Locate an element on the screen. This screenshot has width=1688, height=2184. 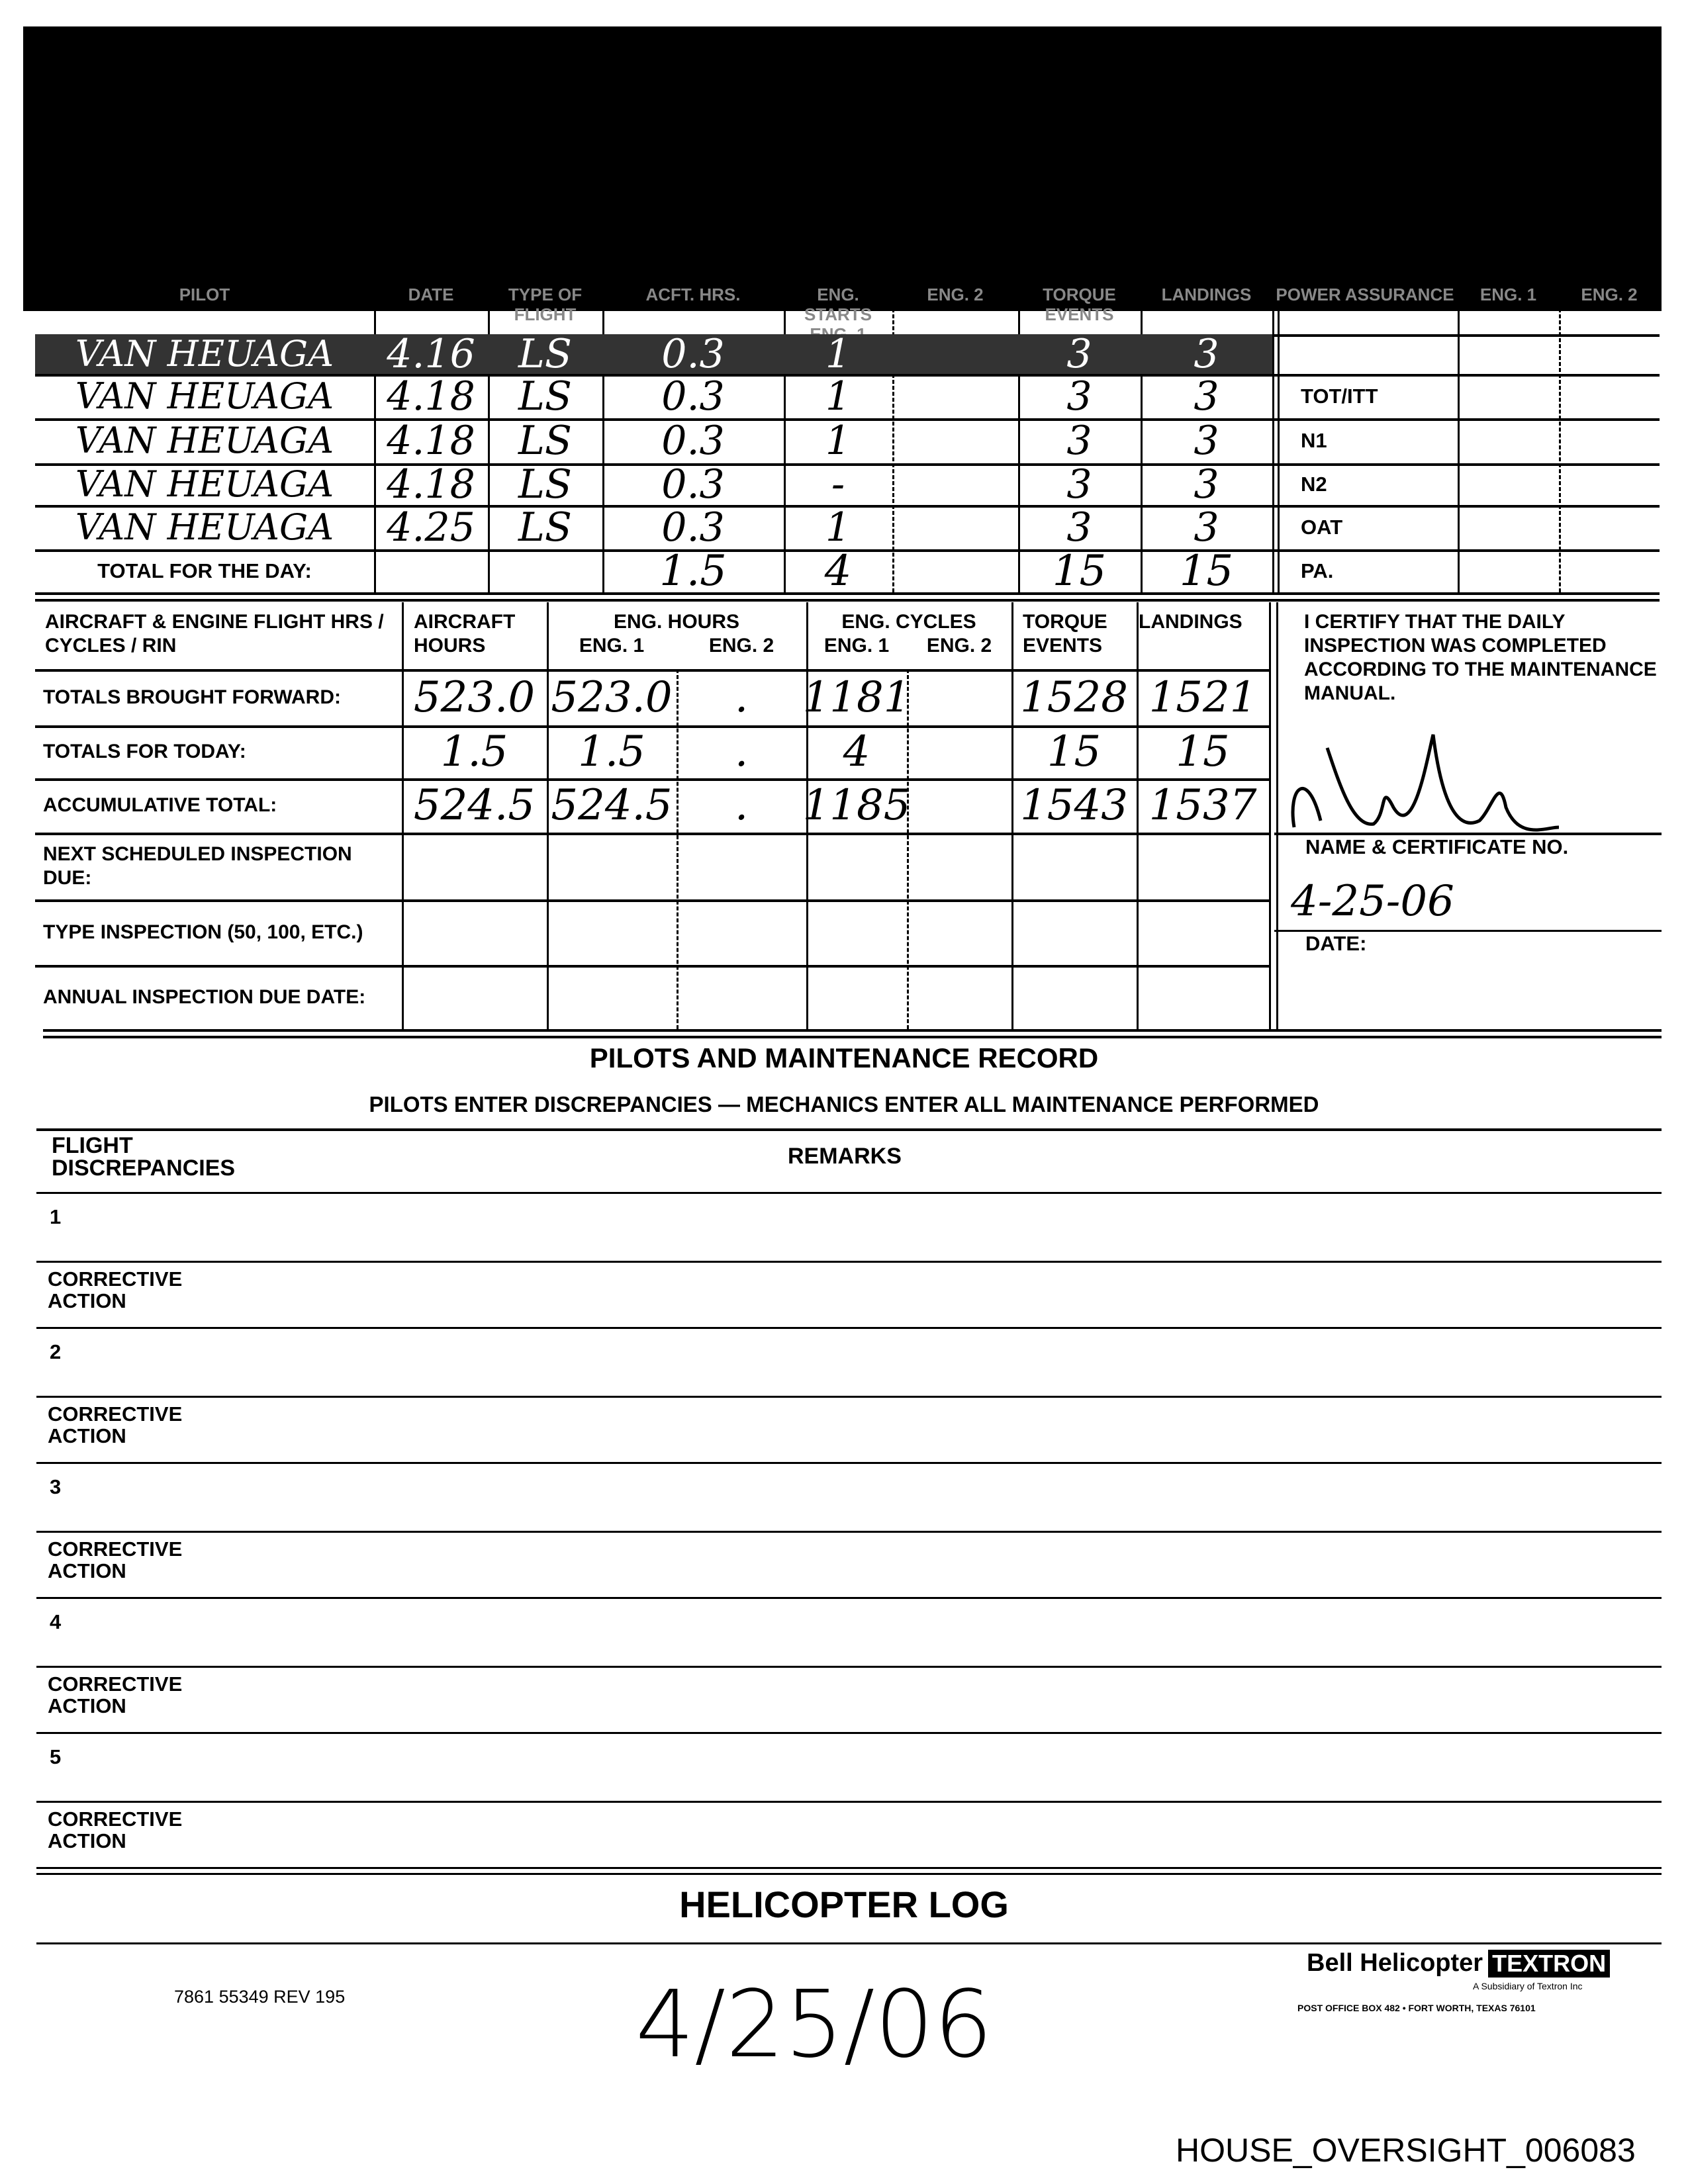
landings-header: LANDINGS is located at coordinates (1191, 622).